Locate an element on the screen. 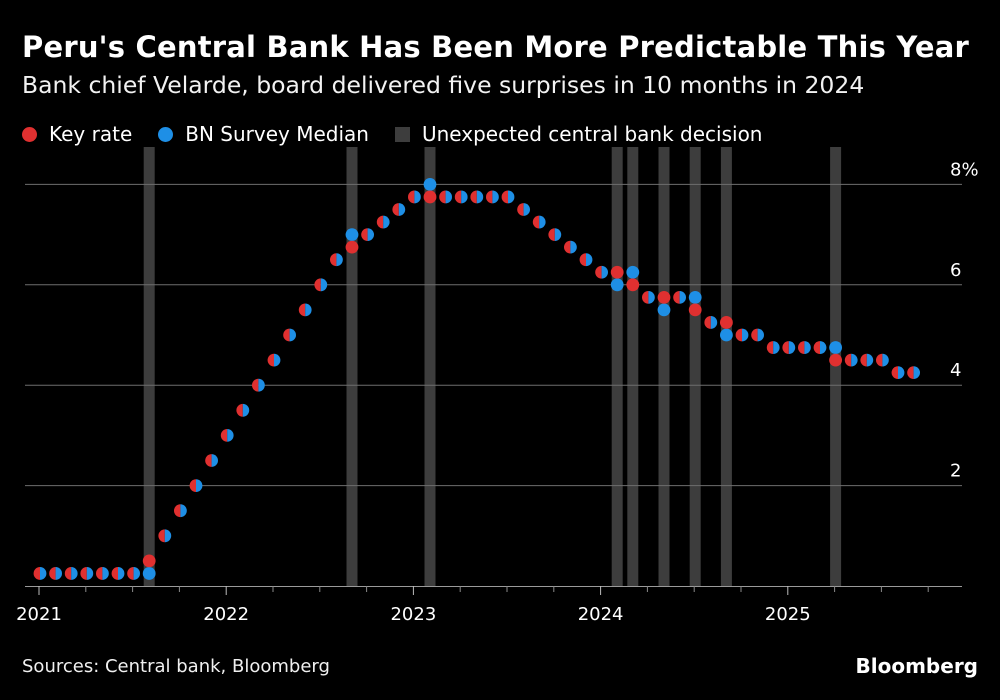 This screenshot has width=1000, height=700. legend-item-surprise: Unexpected central bank decision is located at coordinates (578, 134).